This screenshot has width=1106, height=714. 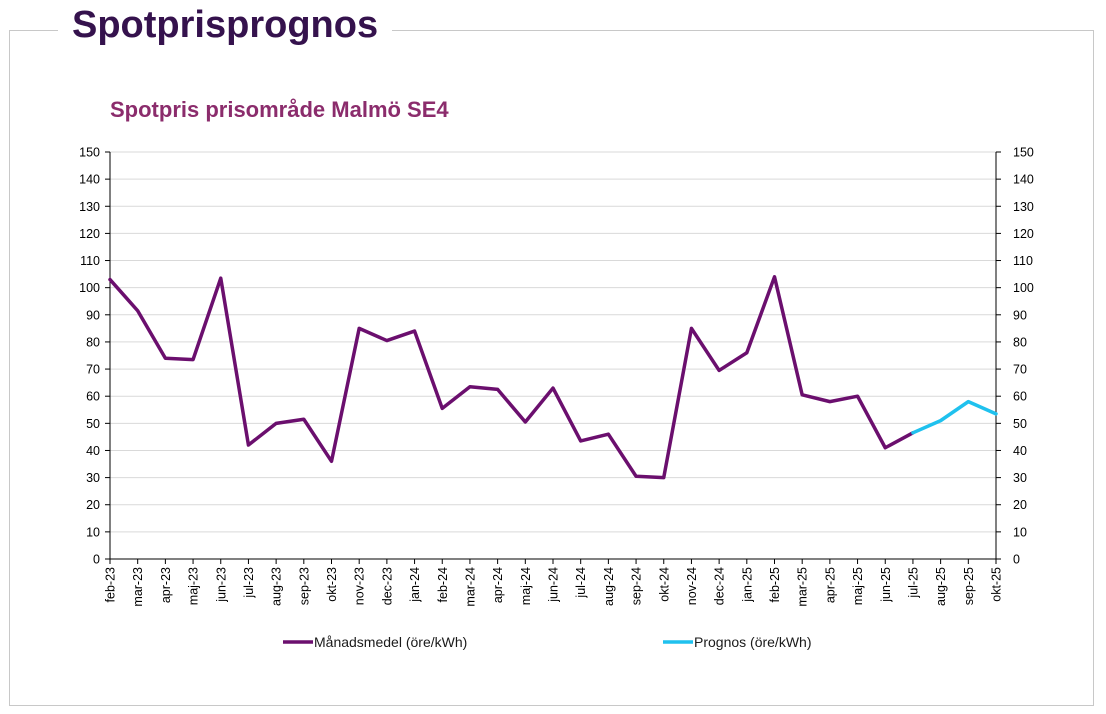 I want to click on y-tick-label-left: 60, so click(x=93, y=397).